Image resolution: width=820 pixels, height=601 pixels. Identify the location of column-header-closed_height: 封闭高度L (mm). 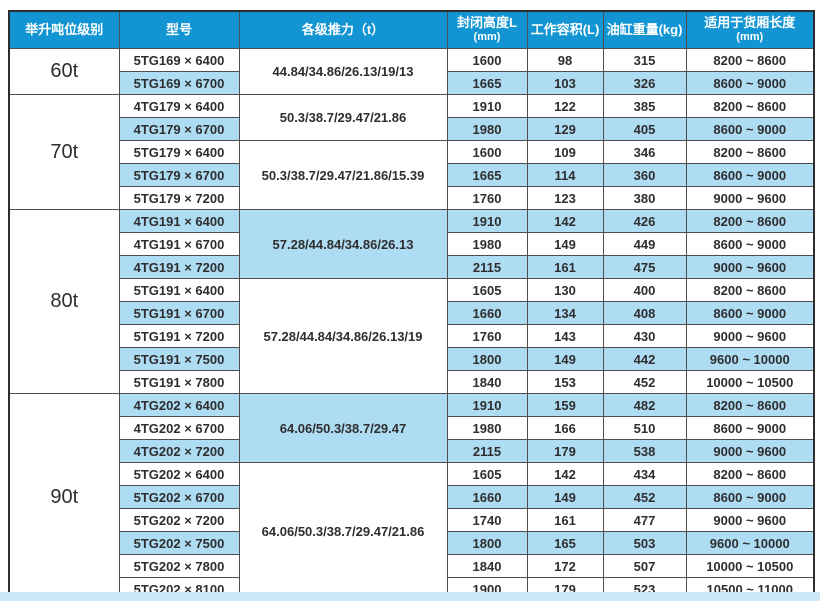
(487, 29).